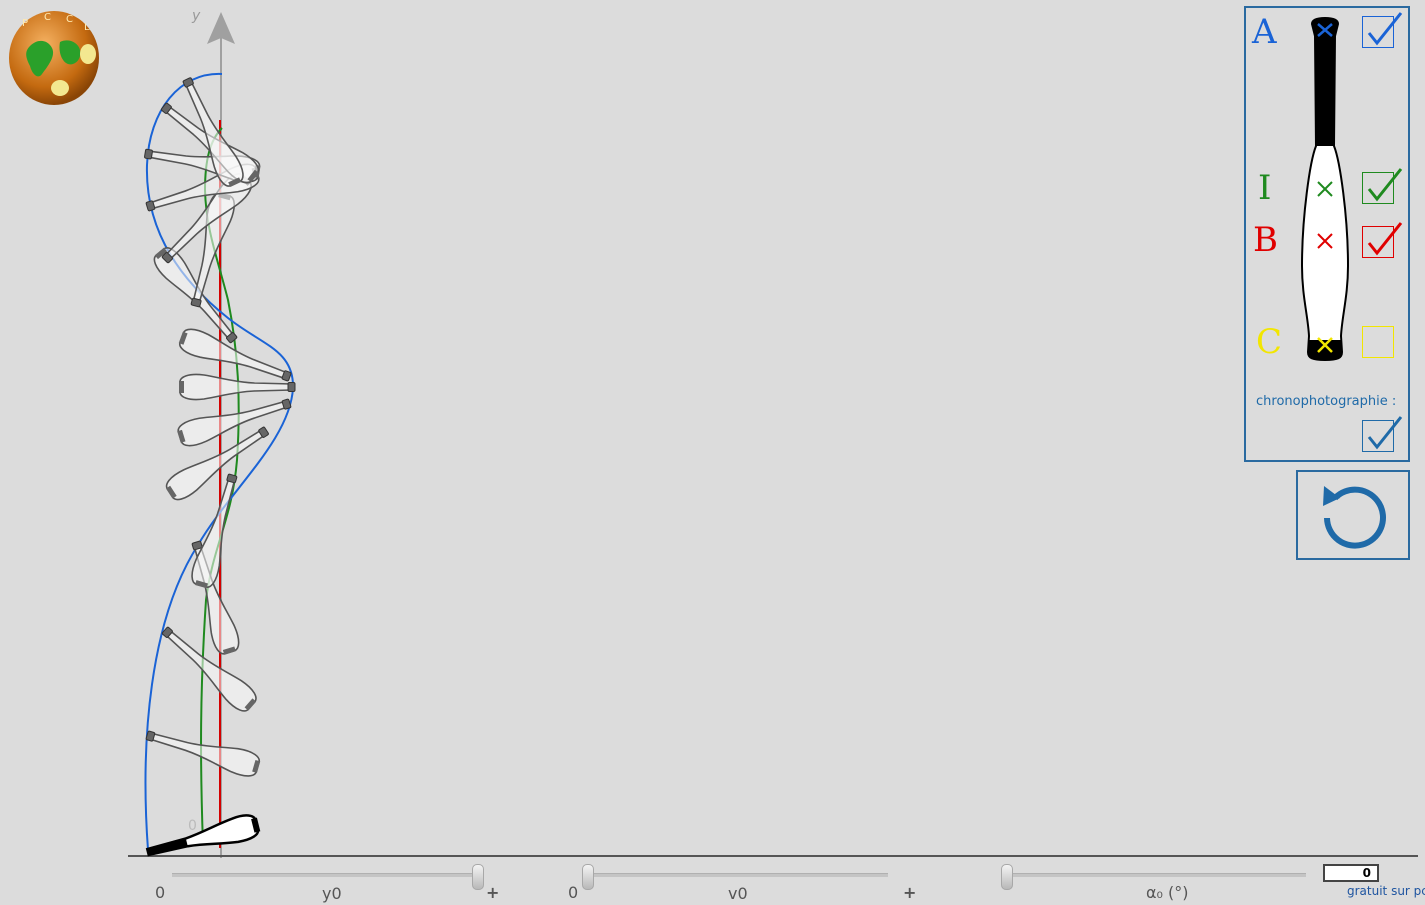 Image resolution: width=1425 pixels, height=905 pixels. Describe the element at coordinates (332, 893) in the screenshot. I see `y0-label: y0` at that location.